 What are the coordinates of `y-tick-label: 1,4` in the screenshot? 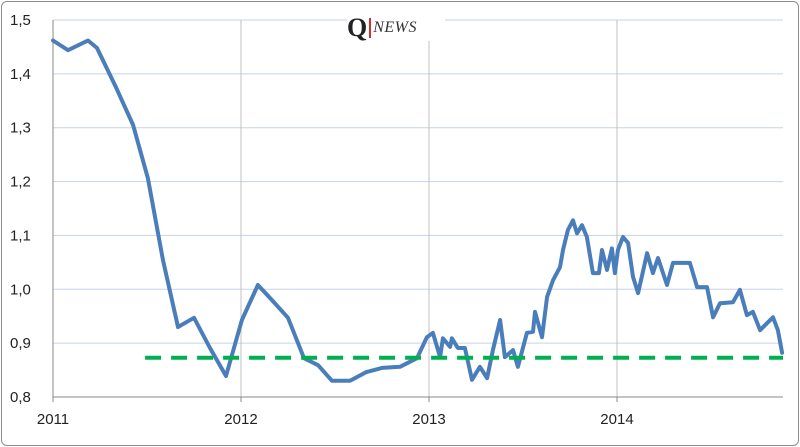 It's located at (20, 74).